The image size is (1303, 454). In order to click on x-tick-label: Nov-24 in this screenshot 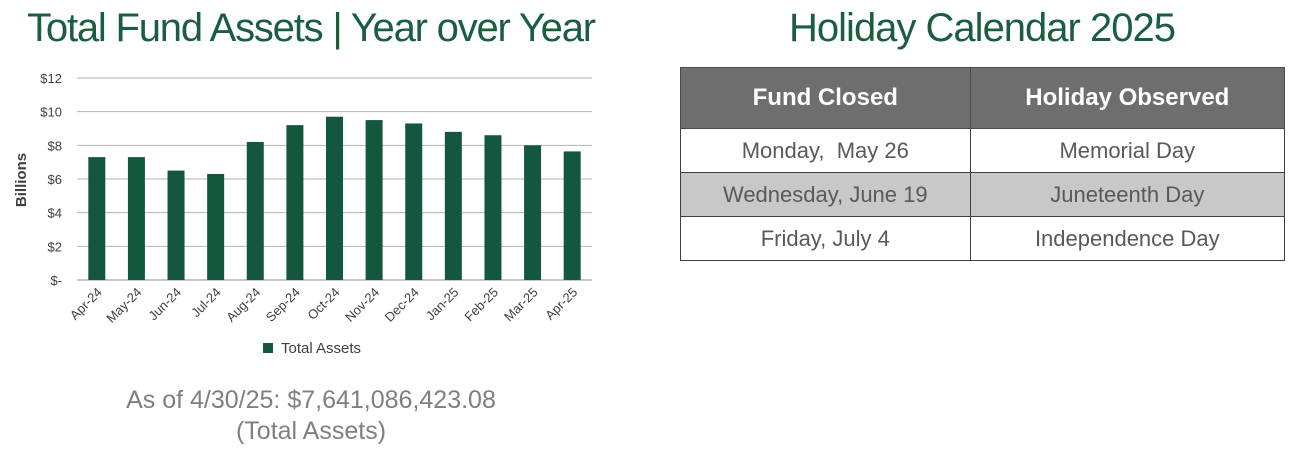, I will do `click(362, 305)`.